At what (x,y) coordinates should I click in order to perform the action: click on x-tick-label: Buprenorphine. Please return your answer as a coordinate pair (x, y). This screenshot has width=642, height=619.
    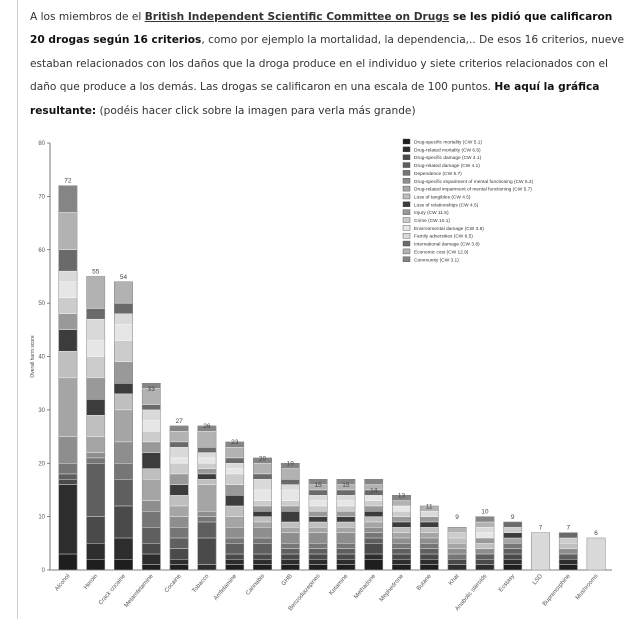
    Looking at the image, I should click on (557, 590).